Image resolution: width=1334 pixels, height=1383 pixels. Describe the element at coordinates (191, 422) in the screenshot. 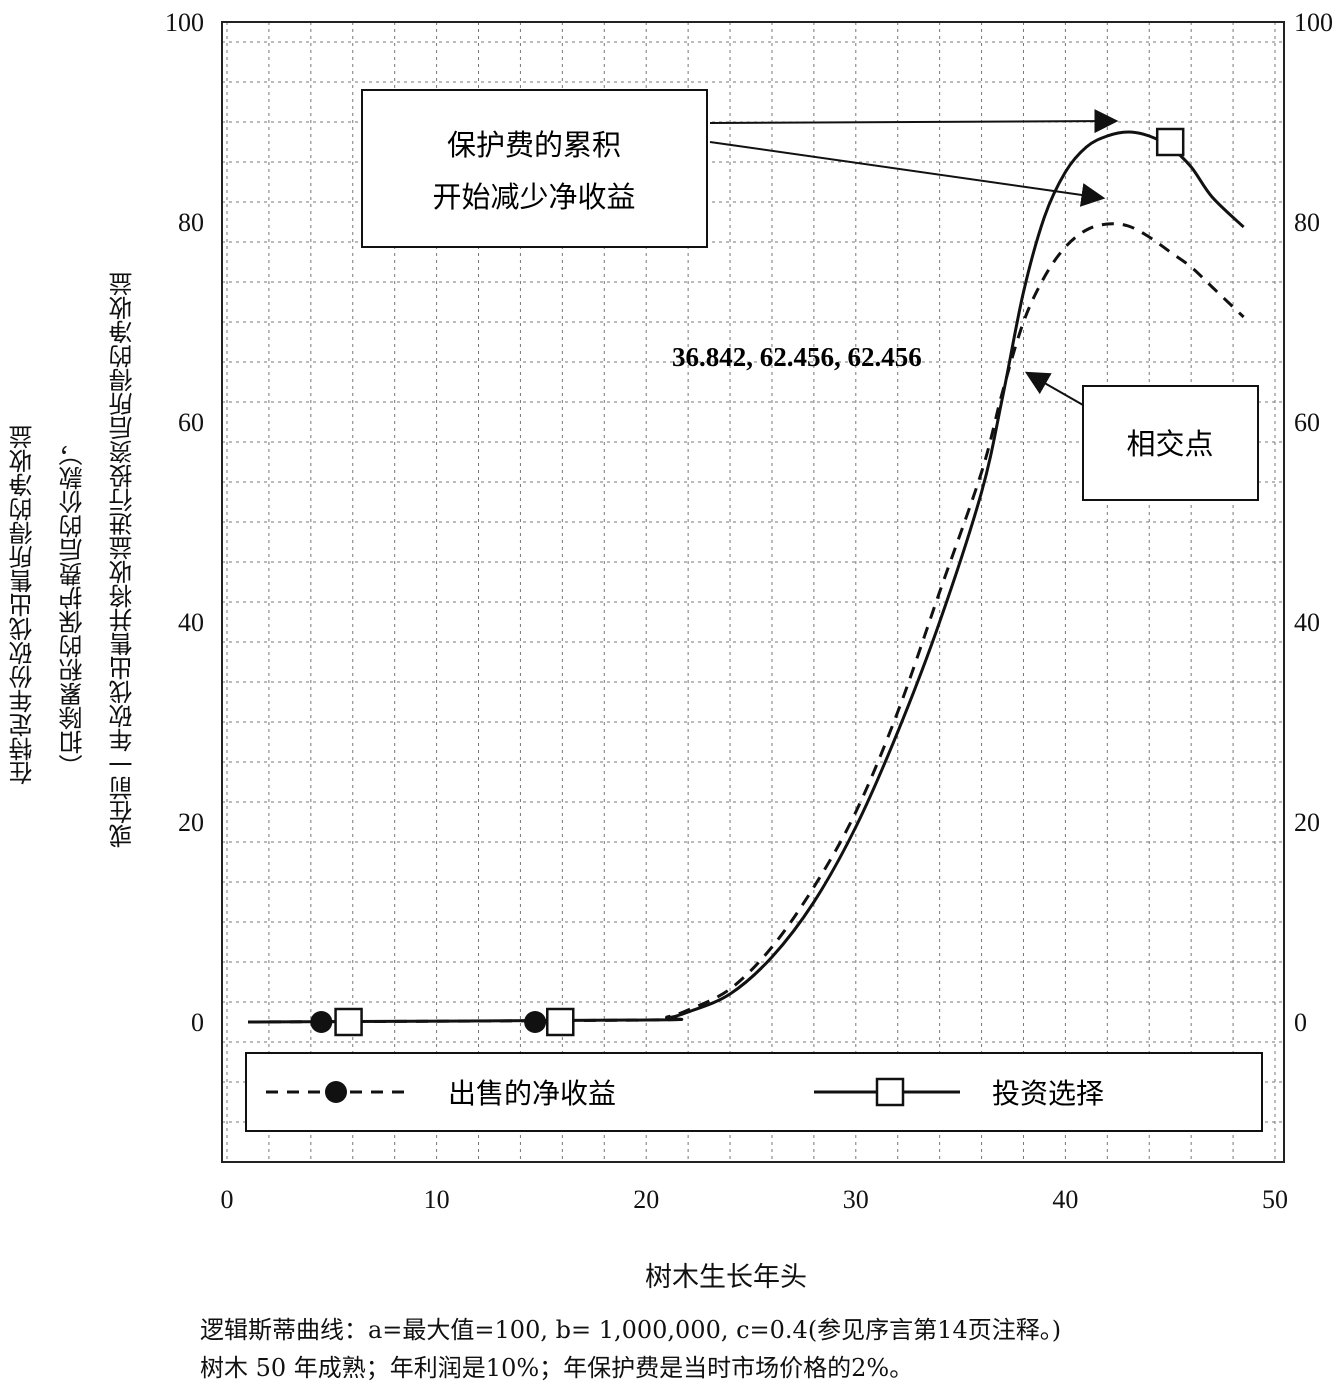

I see `y-tick-left-label: 60` at that location.